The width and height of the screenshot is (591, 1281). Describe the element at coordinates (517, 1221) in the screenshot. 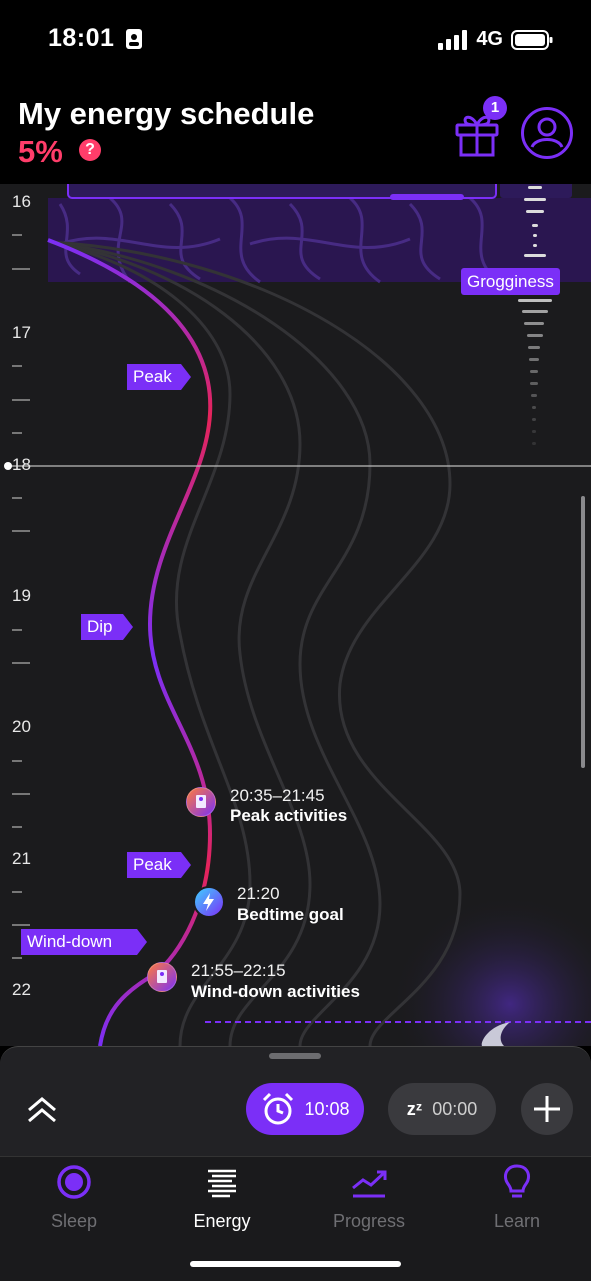

I see `tab-label: Learn` at that location.